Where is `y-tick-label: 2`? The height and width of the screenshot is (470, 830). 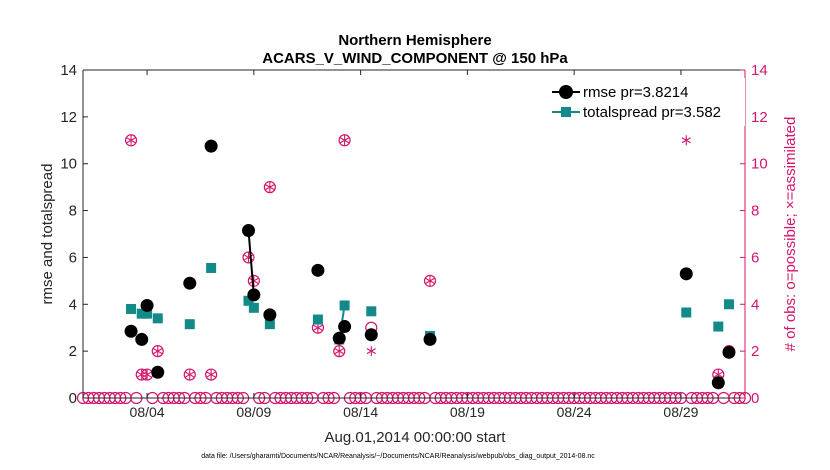 y-tick-label: 2 is located at coordinates (73, 351).